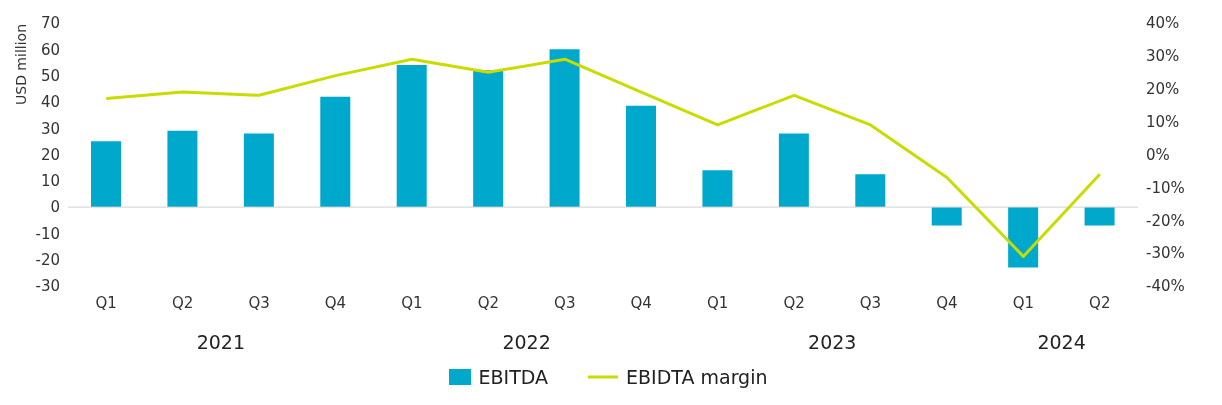 The image size is (1222, 405). Describe the element at coordinates (55, 207) in the screenshot. I see `y-tick-label: 0` at that location.